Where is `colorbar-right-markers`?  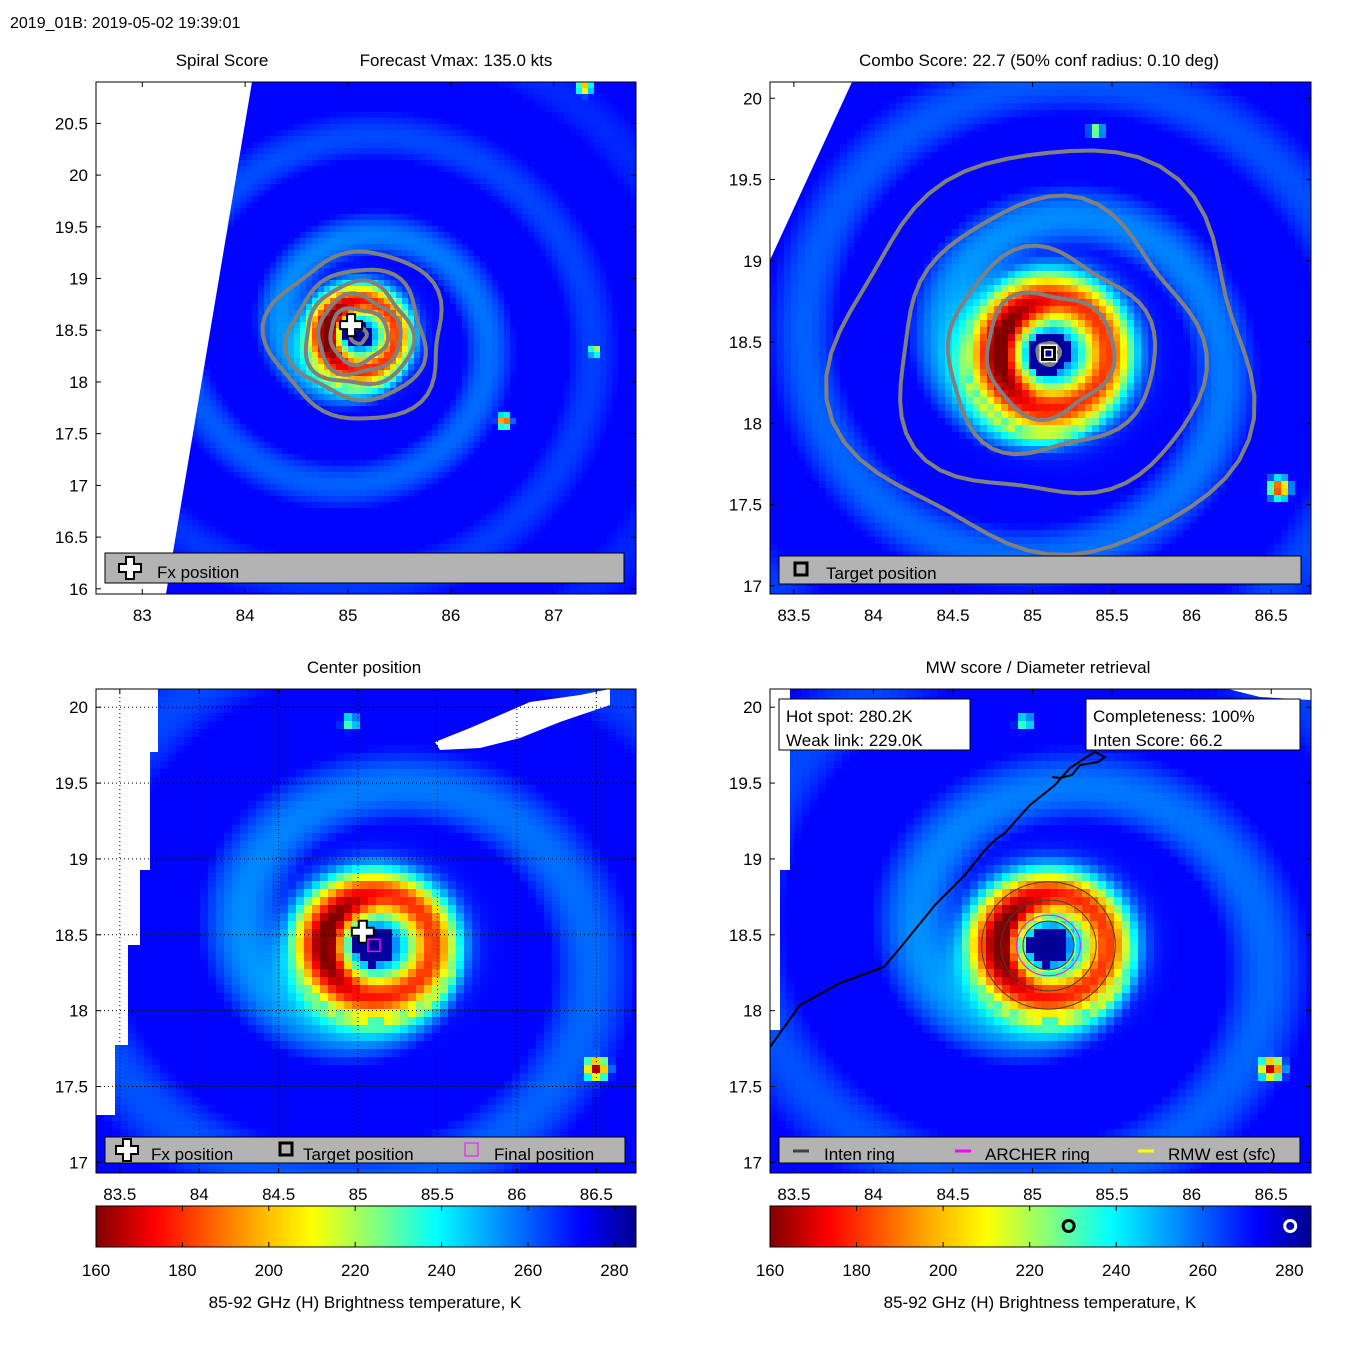
colorbar-right-markers is located at coordinates (1179, 1226).